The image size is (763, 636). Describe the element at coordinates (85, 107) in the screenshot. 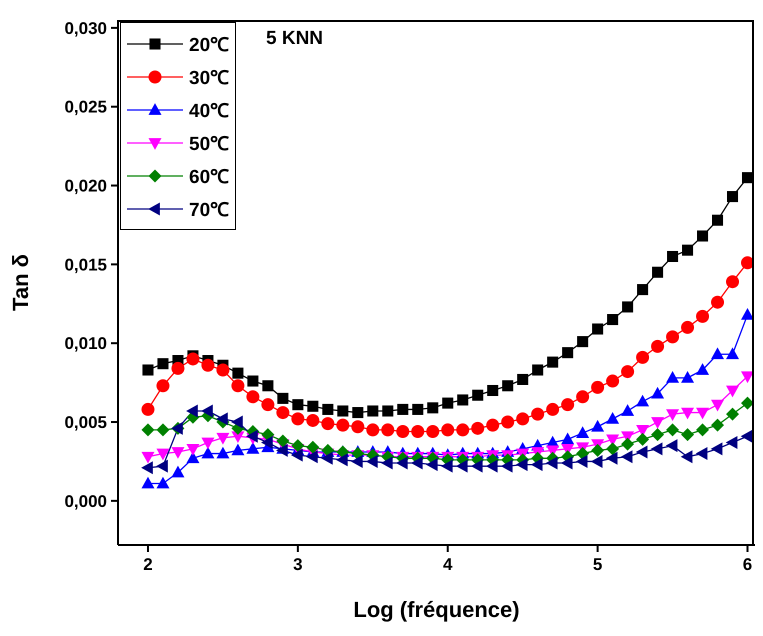

I see `y-tick-label: 0,025` at that location.